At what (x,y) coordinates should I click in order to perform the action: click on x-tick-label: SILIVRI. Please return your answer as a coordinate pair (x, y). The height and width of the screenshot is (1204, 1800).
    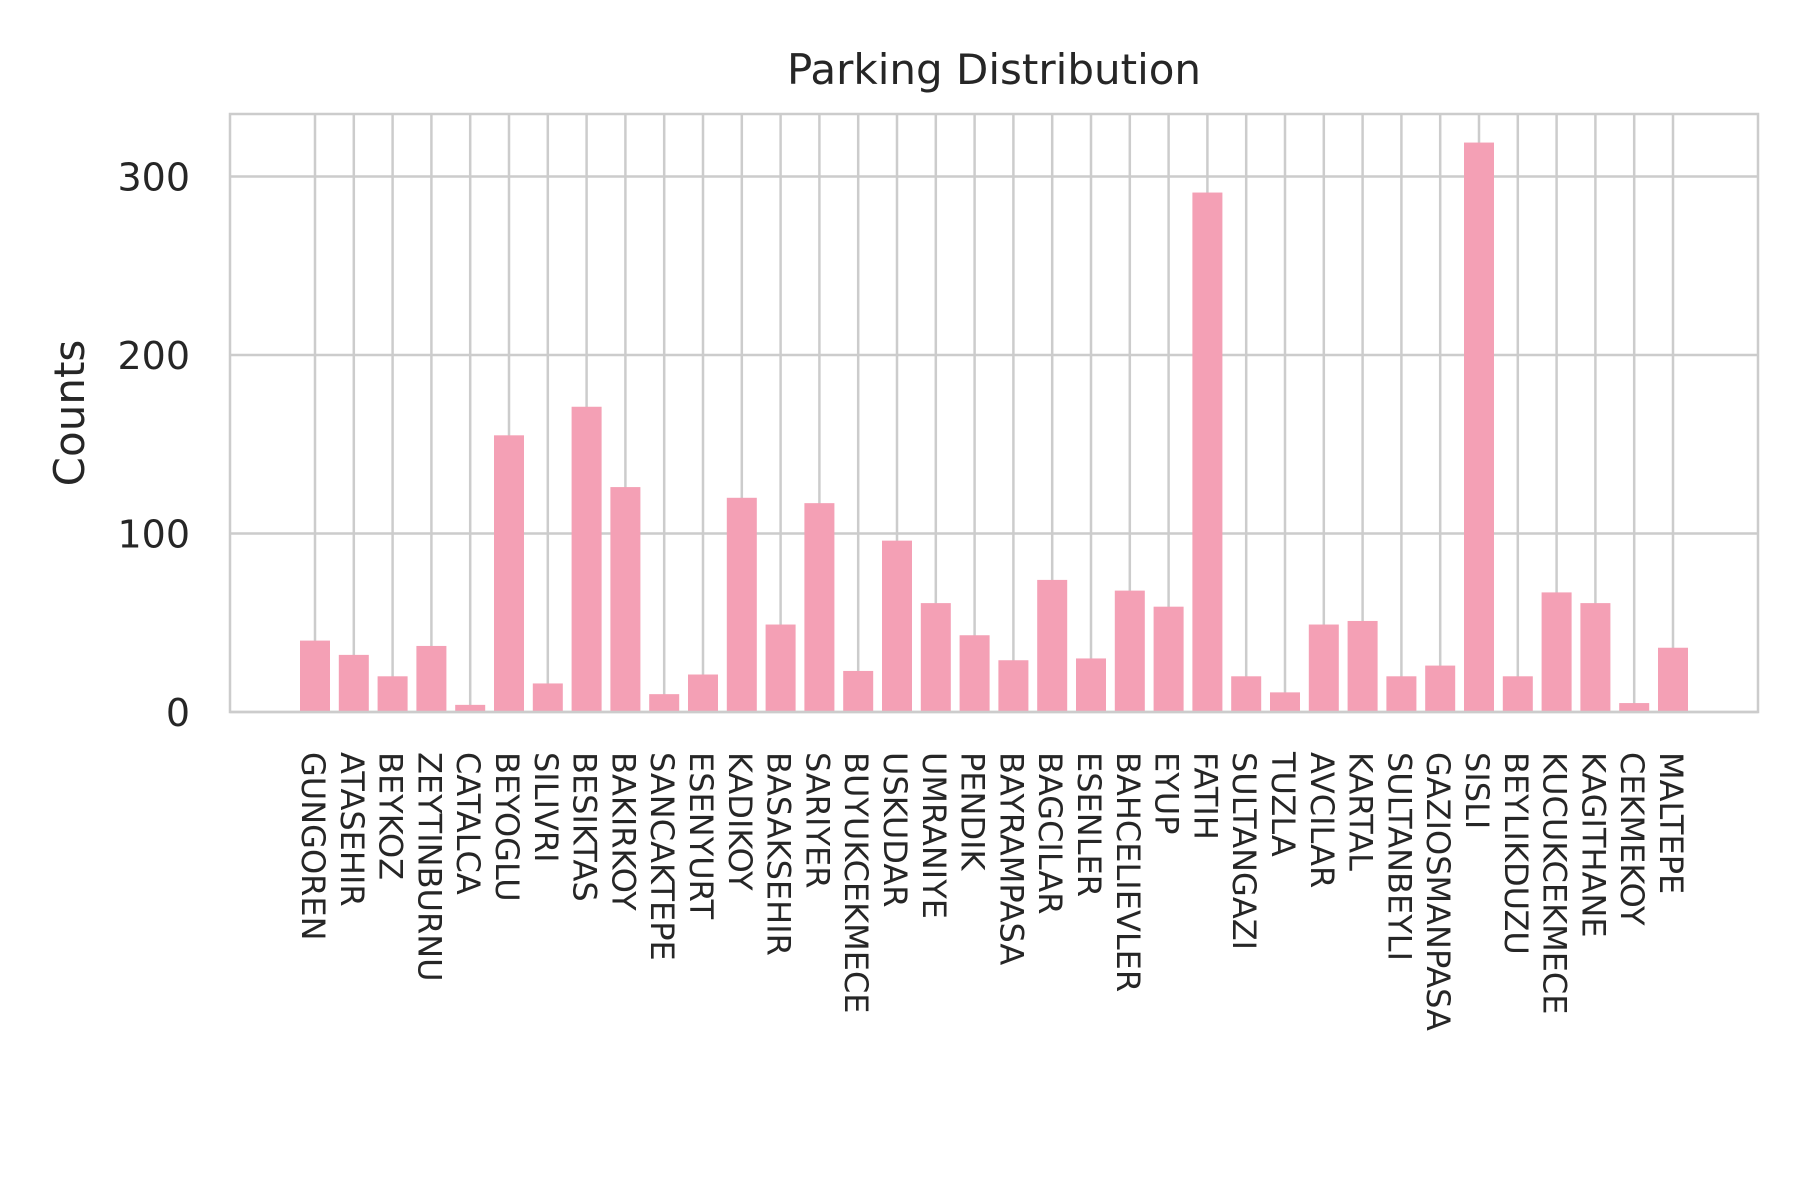
    Looking at the image, I should click on (546, 807).